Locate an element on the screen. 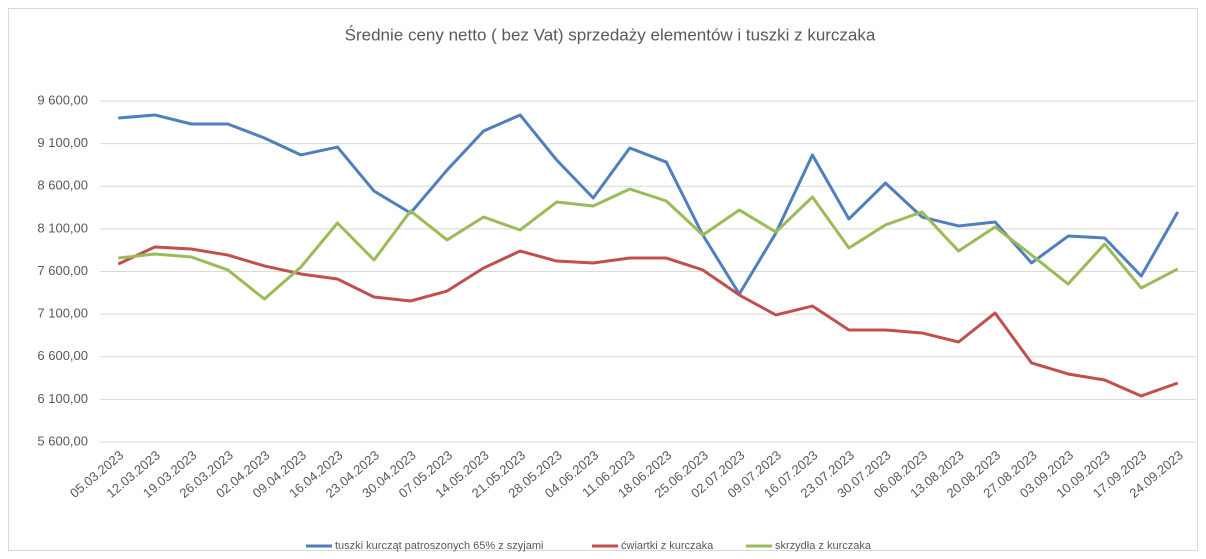 The image size is (1206, 559). y-tick-label: 8 100,00 is located at coordinates (62, 227).